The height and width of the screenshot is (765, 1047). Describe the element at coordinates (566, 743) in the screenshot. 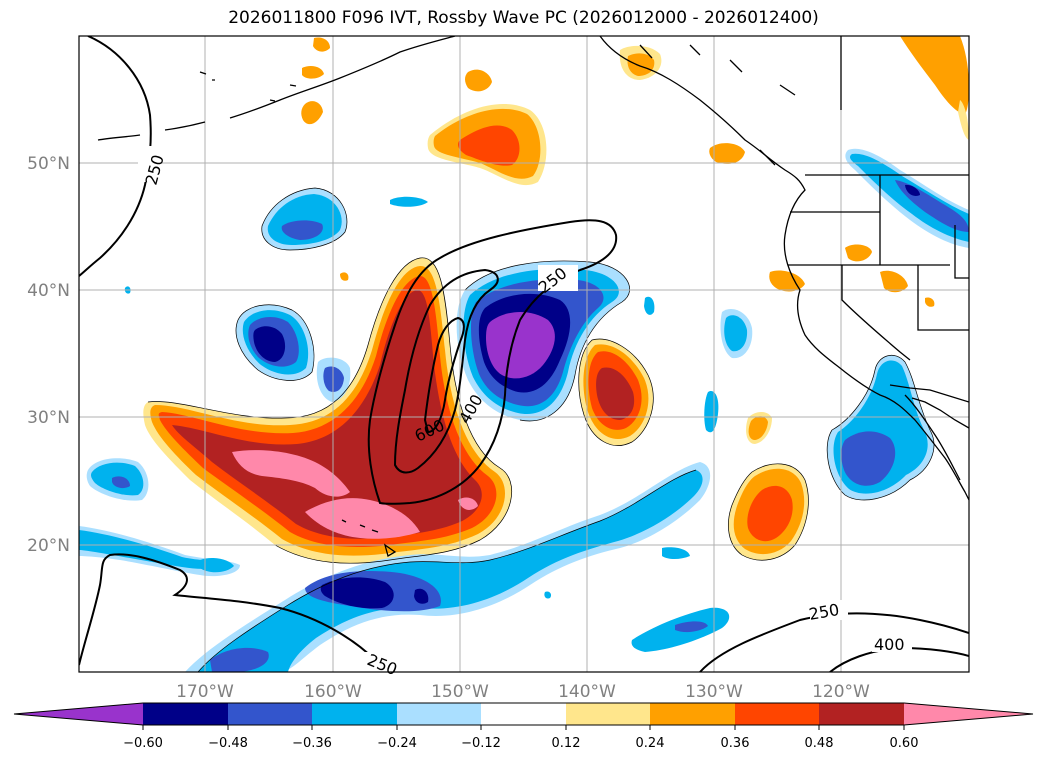

I see `cb-label-5: 0.12` at that location.